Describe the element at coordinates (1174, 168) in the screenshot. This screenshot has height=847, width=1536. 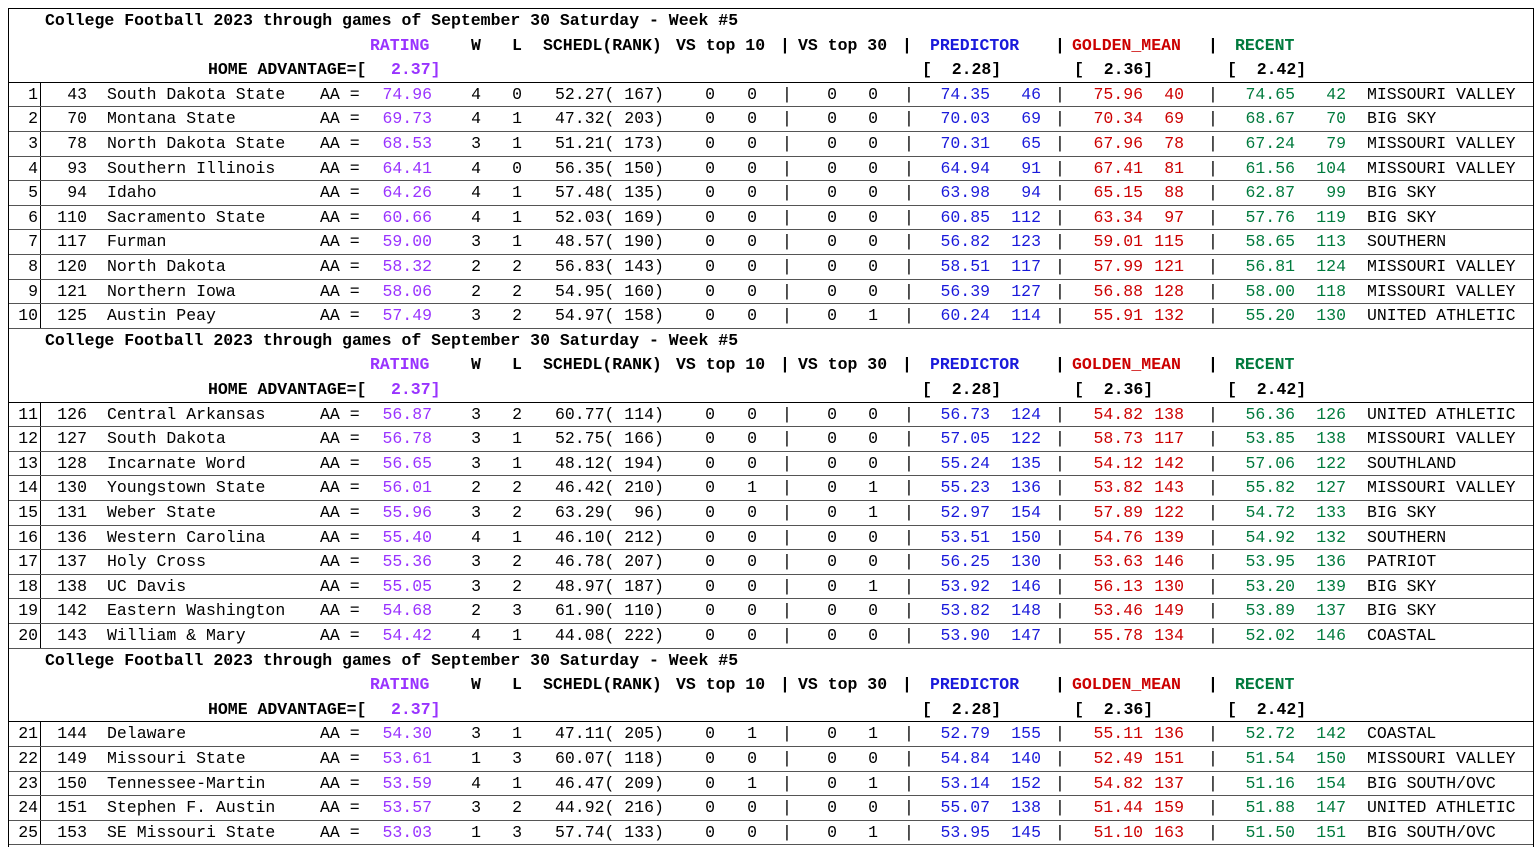
I see `golden-mean-rank: 81` at that location.